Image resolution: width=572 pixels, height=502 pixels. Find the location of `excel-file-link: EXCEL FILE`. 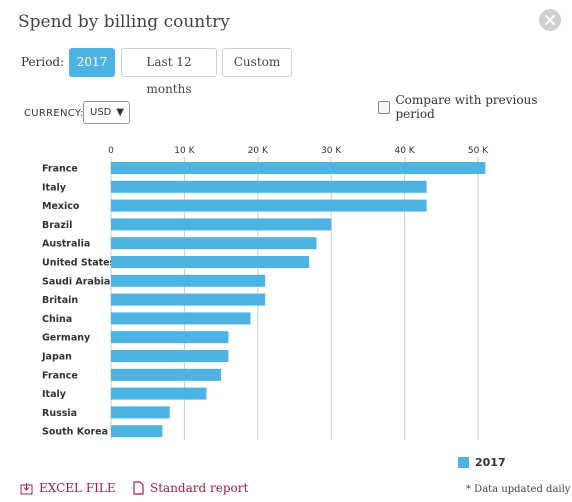

excel-file-link: EXCEL FILE is located at coordinates (68, 488).